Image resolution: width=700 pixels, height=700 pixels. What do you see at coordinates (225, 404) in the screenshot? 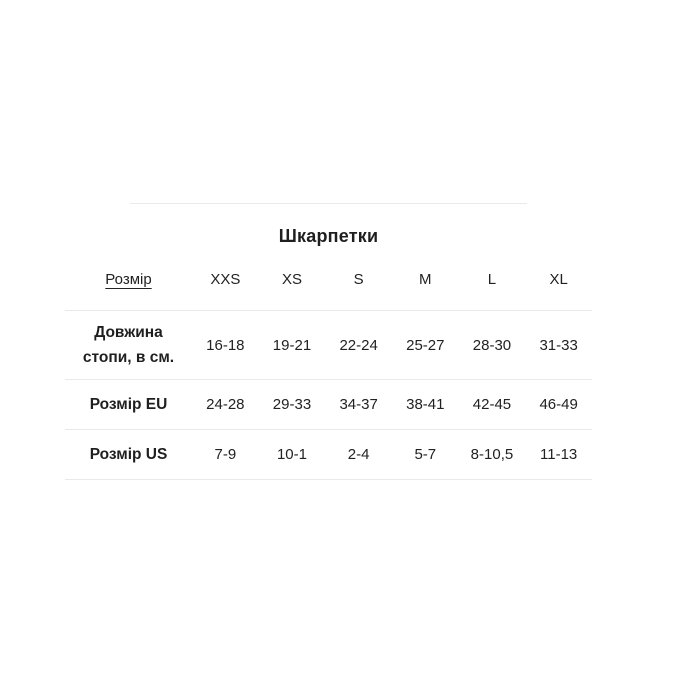
I see `table-cell: 24-28` at bounding box center [225, 404].